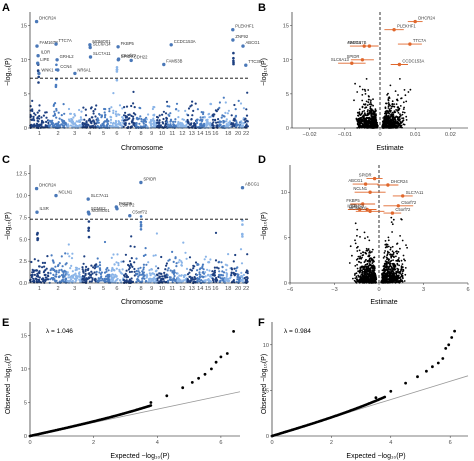 The width and height of the screenshot is (474, 461). I want to click on gene-label: NCLN1, so click(360, 188).